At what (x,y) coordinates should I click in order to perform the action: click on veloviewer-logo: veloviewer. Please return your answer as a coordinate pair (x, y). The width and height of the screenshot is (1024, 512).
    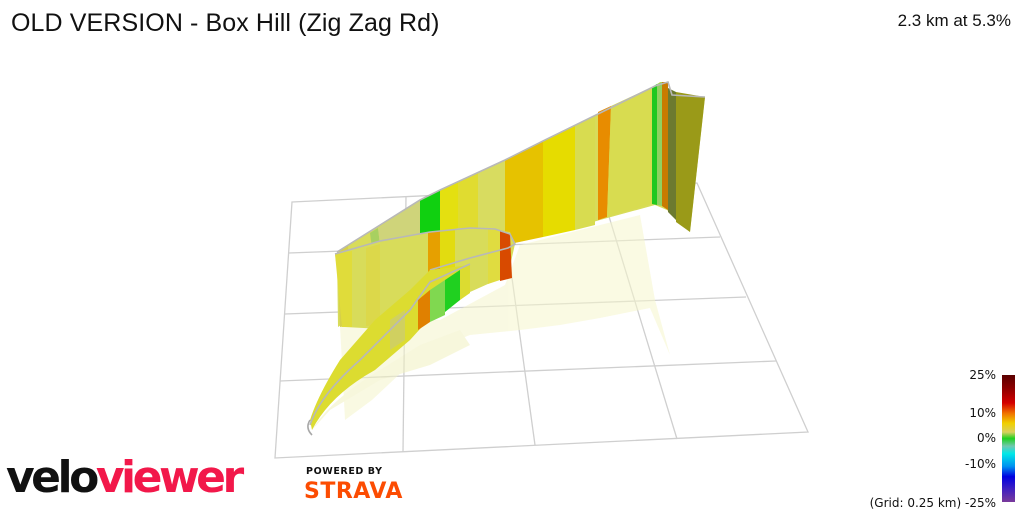
    Looking at the image, I should click on (125, 477).